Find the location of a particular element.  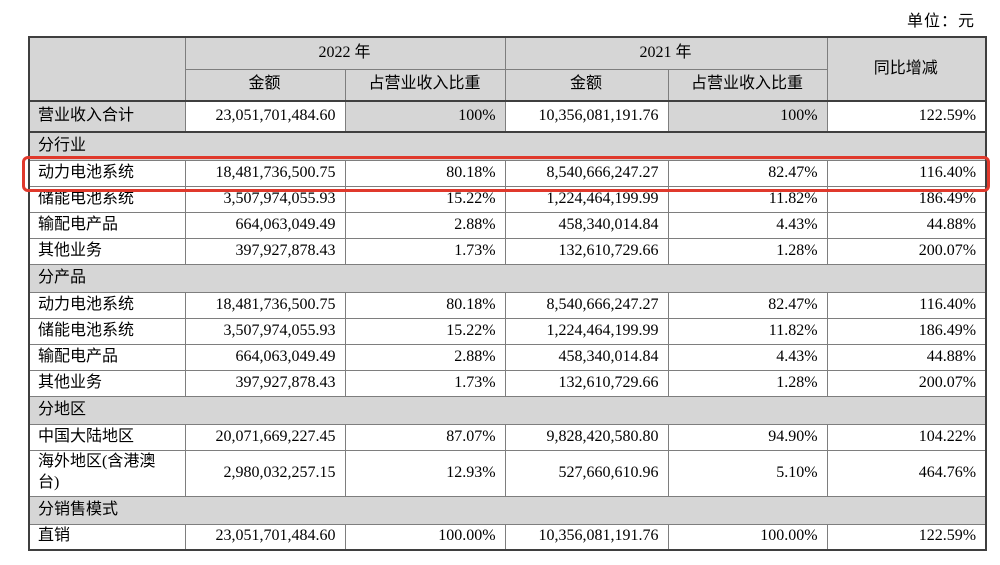

cell-share-2022: 12.93% is located at coordinates (425, 473).